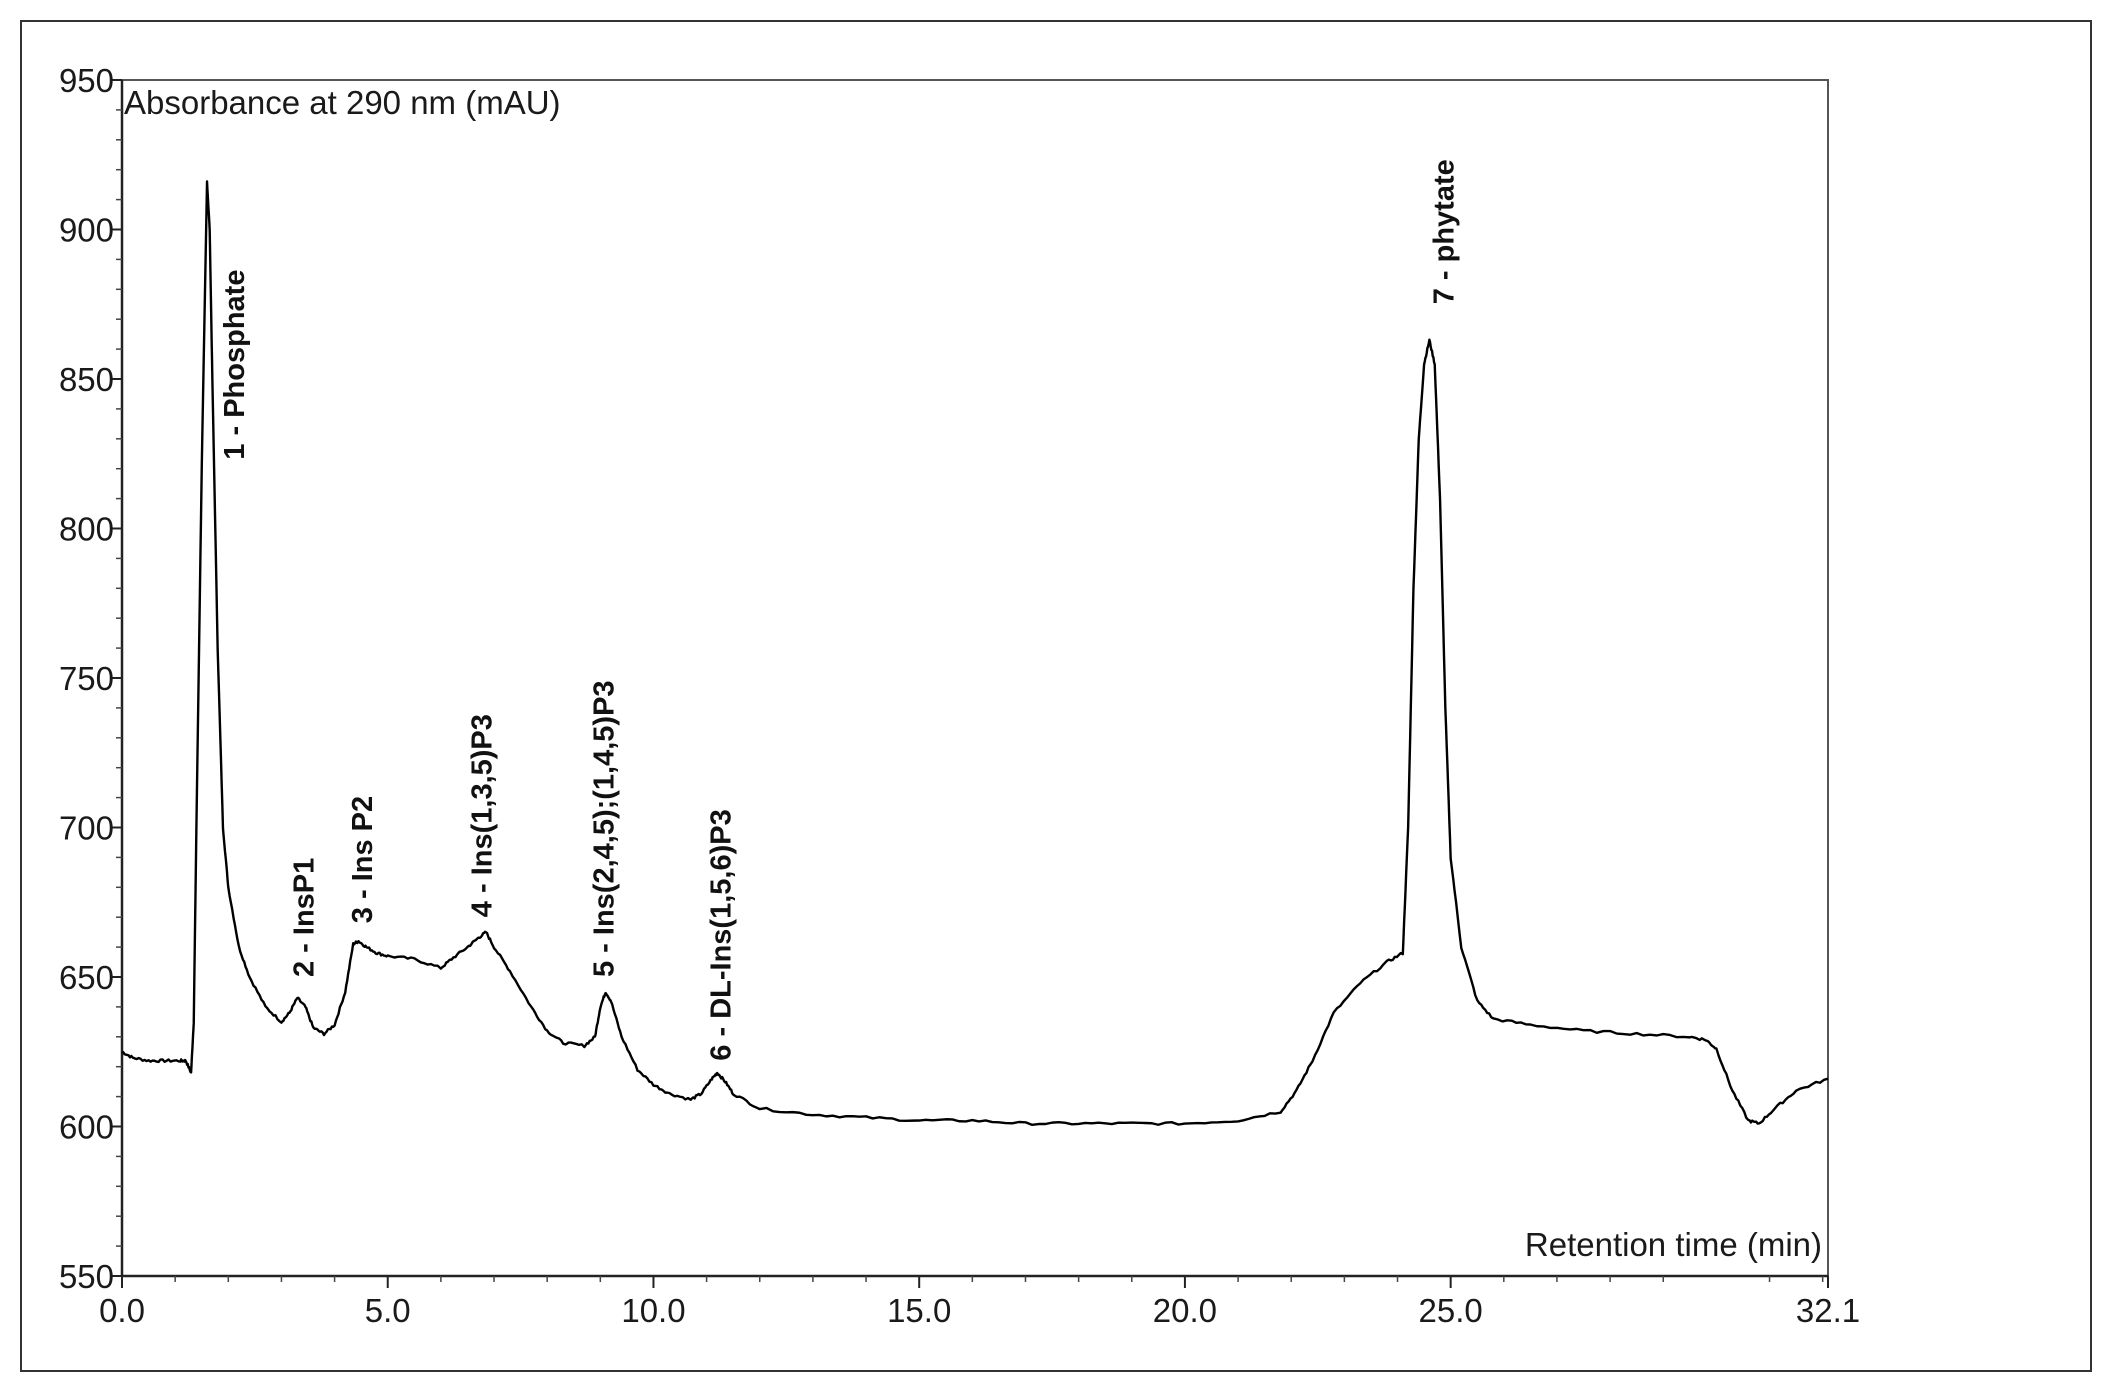  Describe the element at coordinates (86, 678) in the screenshot. I see `y-tick-label: 750` at that location.